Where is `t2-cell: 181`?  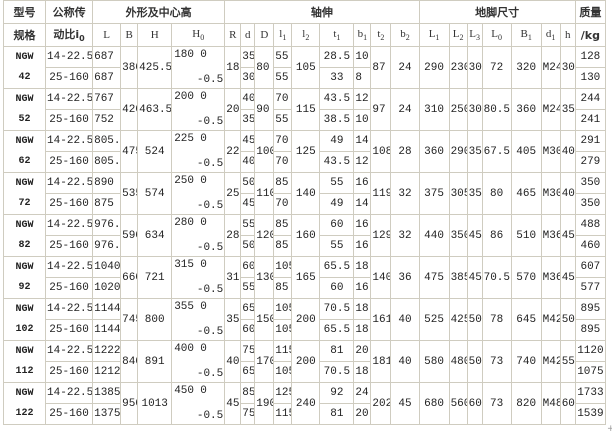 t2-cell: 181 is located at coordinates (381, 361).